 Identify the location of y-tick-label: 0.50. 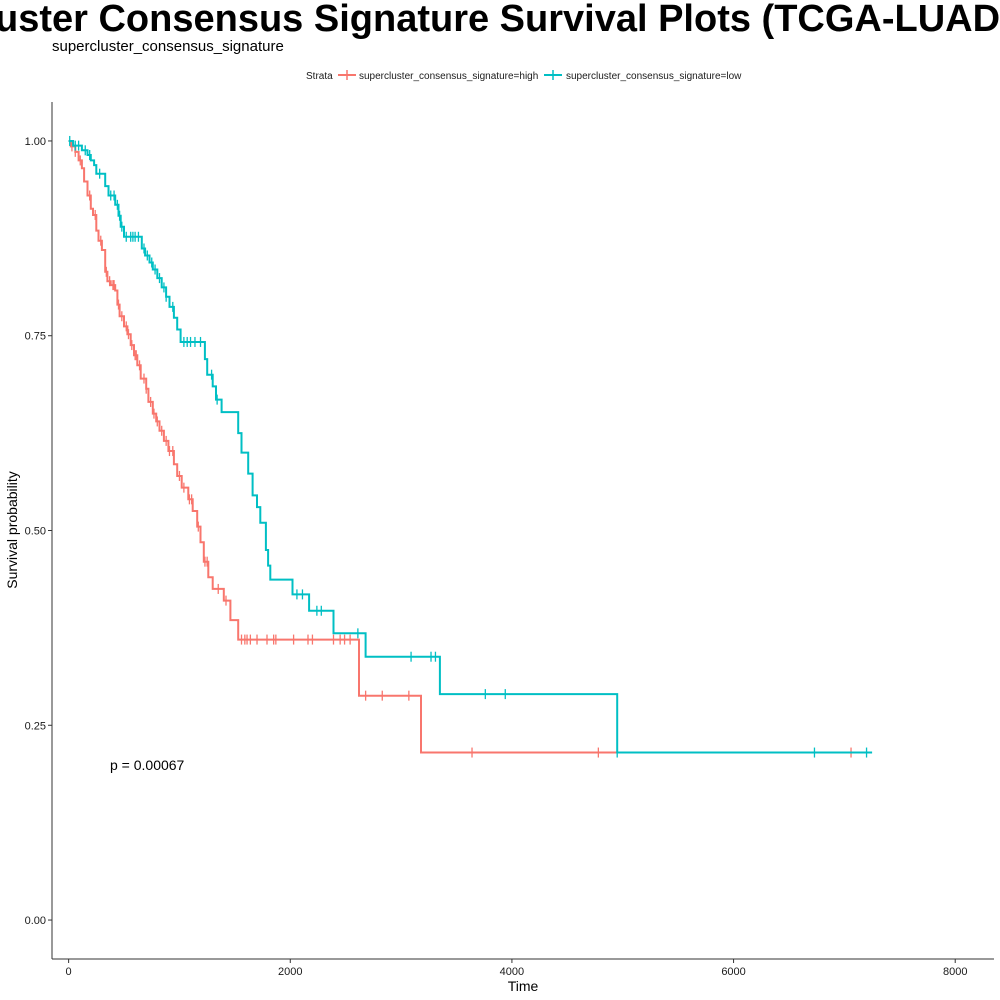
(35, 532).